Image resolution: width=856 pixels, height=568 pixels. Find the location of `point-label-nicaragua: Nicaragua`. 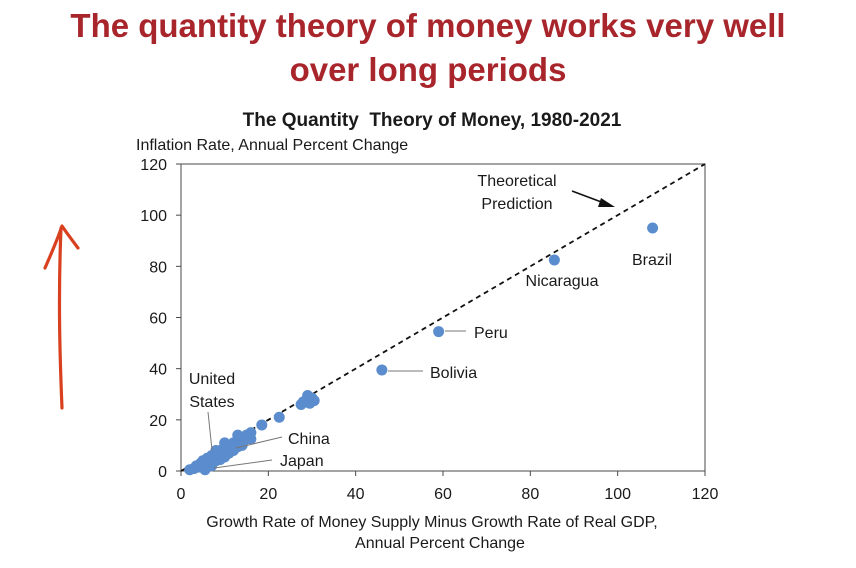

point-label-nicaragua: Nicaragua is located at coordinates (562, 281).